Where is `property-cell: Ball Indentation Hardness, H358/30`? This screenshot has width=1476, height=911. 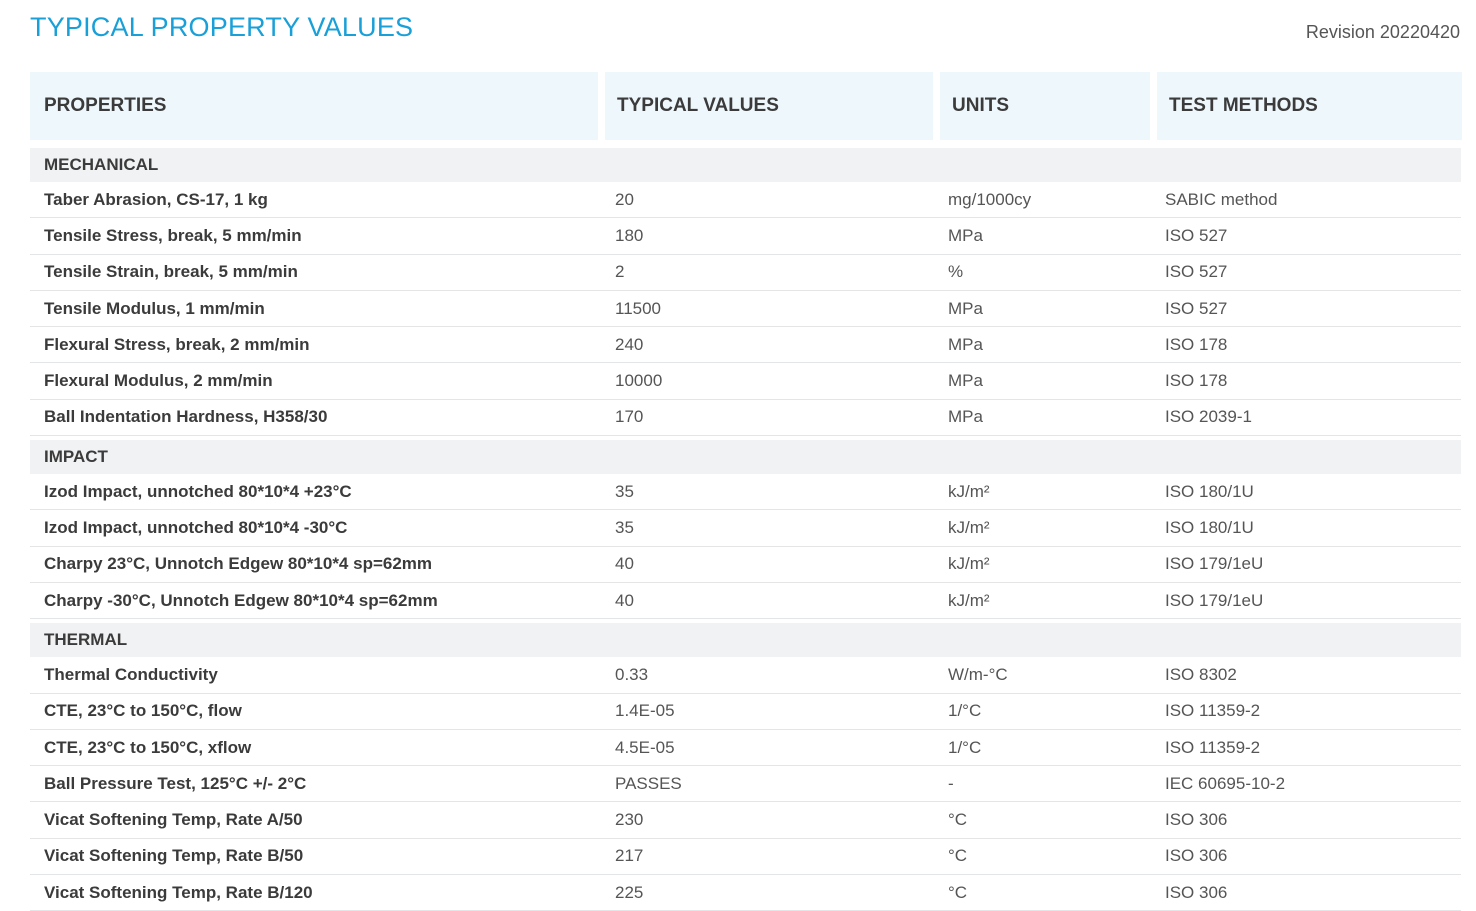 property-cell: Ball Indentation Hardness, H358/30 is located at coordinates (186, 417).